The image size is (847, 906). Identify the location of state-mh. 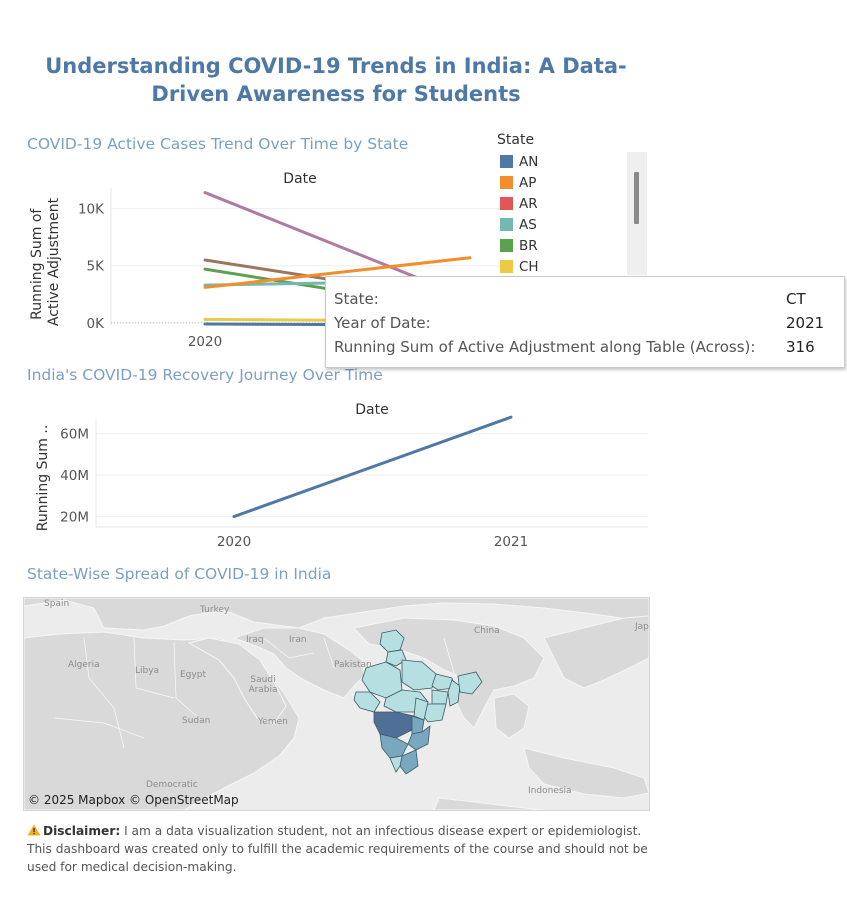
(394, 725).